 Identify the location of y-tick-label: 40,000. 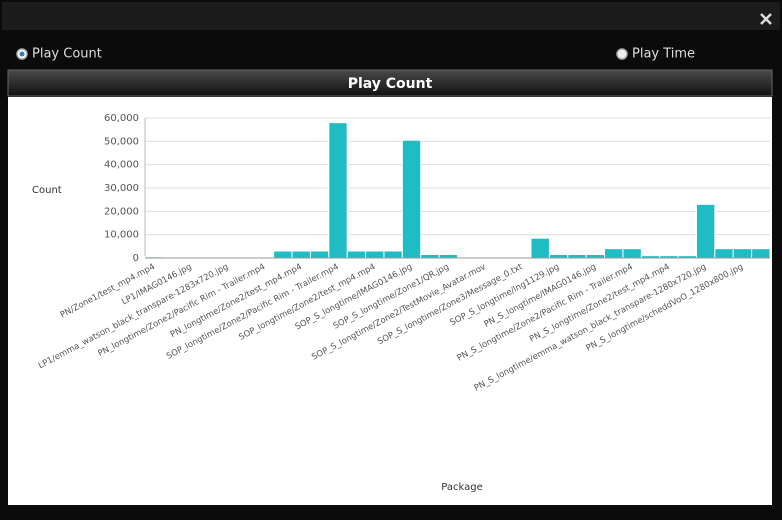
(121, 165).